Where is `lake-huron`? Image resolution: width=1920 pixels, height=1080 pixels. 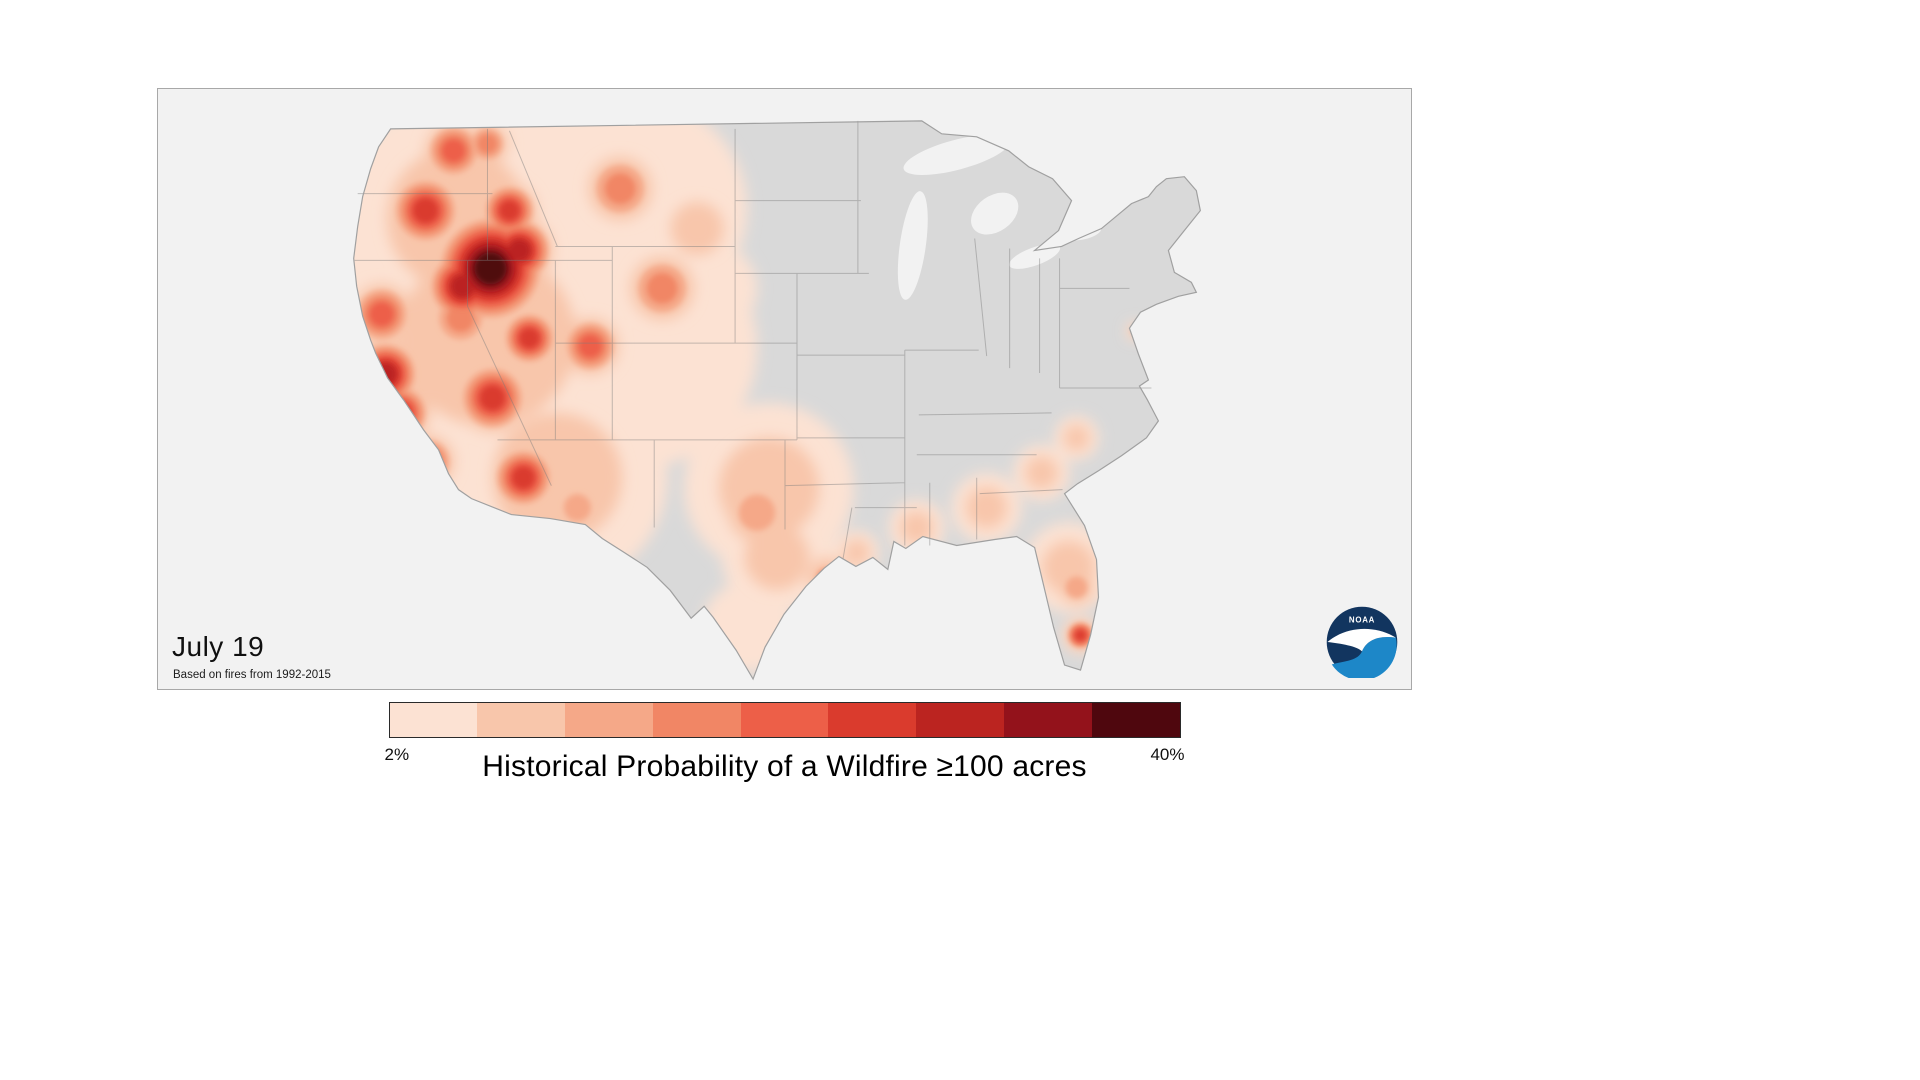
lake-huron is located at coordinates (995, 213).